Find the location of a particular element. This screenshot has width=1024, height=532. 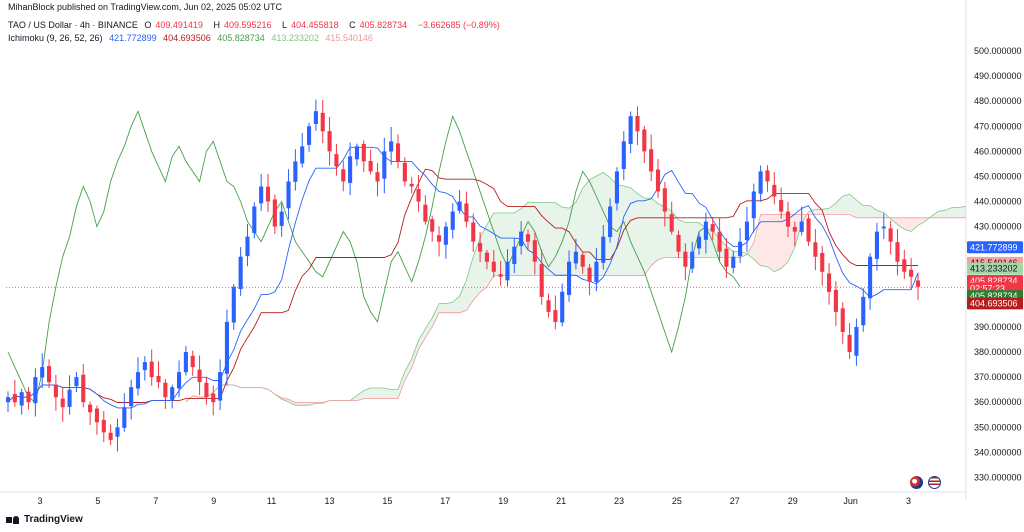

price-badge-label: 405.828734 is located at coordinates (994, 296).